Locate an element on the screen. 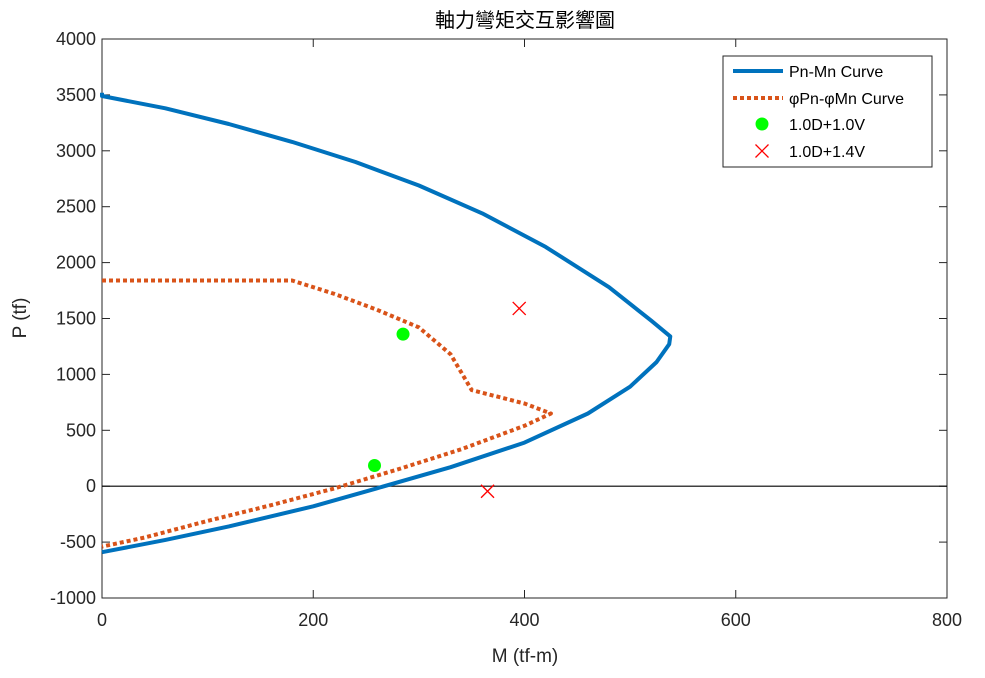 Image resolution: width=985 pixels, height=678 pixels. chart-title: 軸力彎矩交互影響圖 is located at coordinates (525, 20).